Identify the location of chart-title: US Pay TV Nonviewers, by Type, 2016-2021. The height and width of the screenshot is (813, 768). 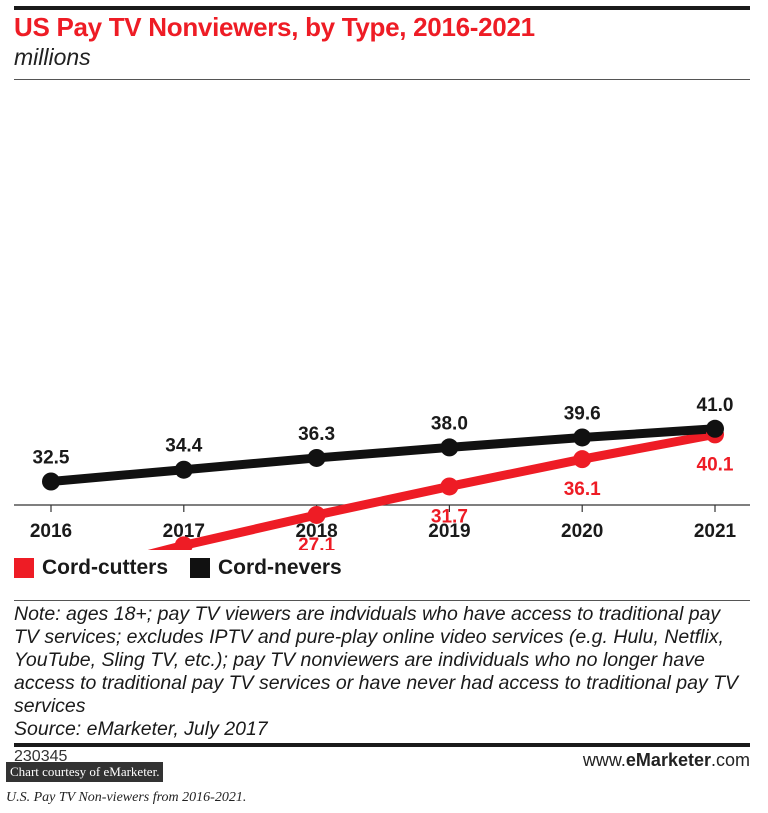
(274, 27).